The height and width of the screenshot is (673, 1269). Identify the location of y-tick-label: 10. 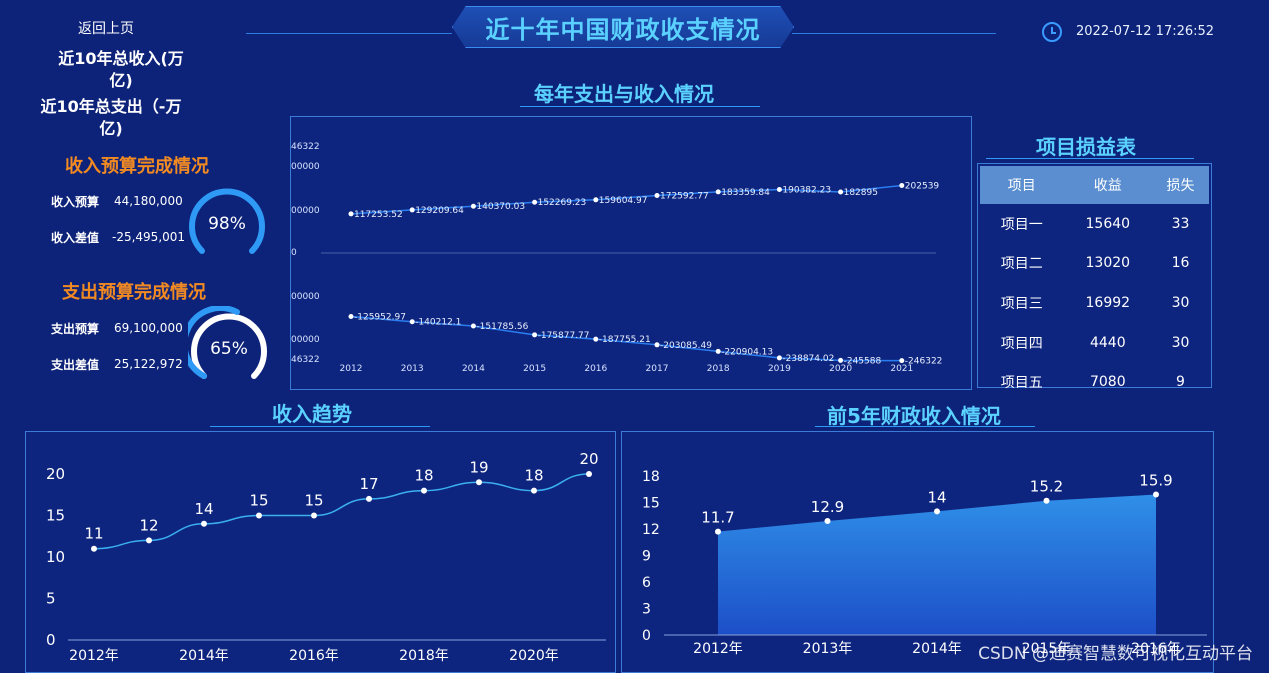
(55, 557).